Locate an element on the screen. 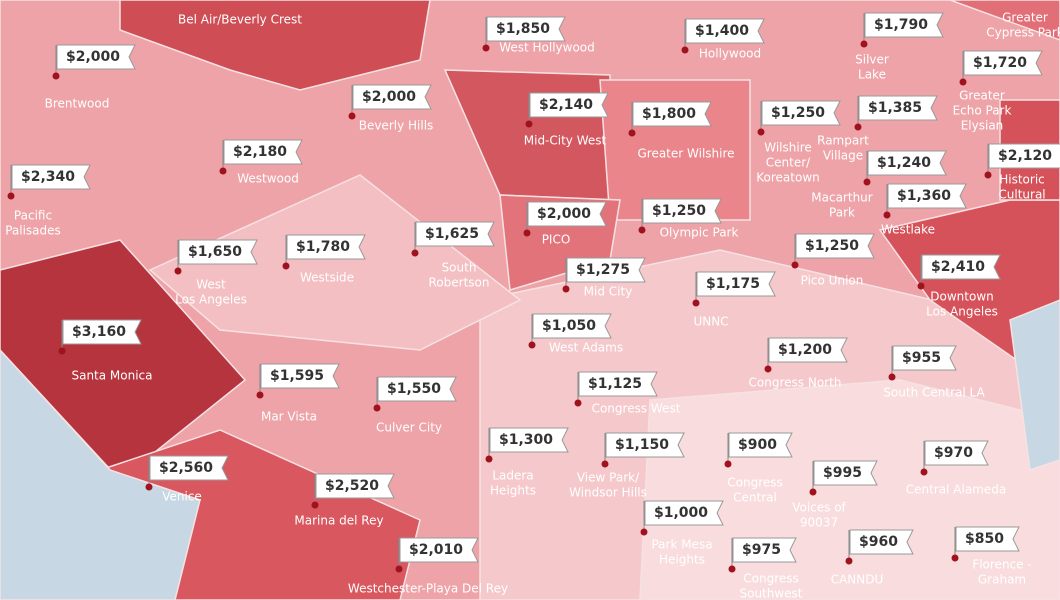 This screenshot has width=1060, height=600. region-name: Koreatown is located at coordinates (788, 178).